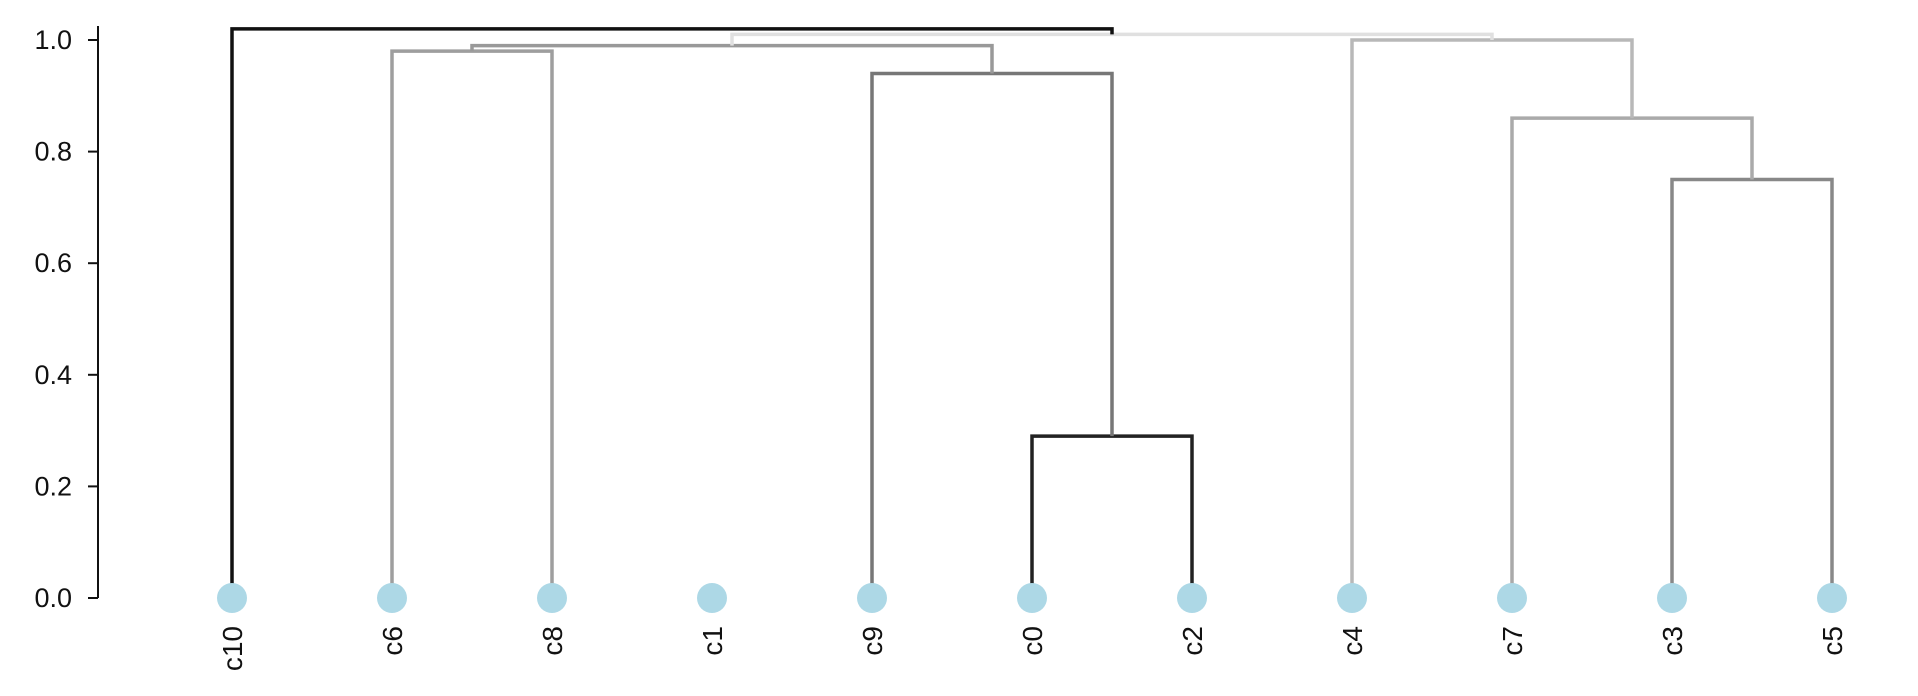 This screenshot has width=1918, height=696. I want to click on dendrogram-link-m_c9_c0c2, so click(992, 334).